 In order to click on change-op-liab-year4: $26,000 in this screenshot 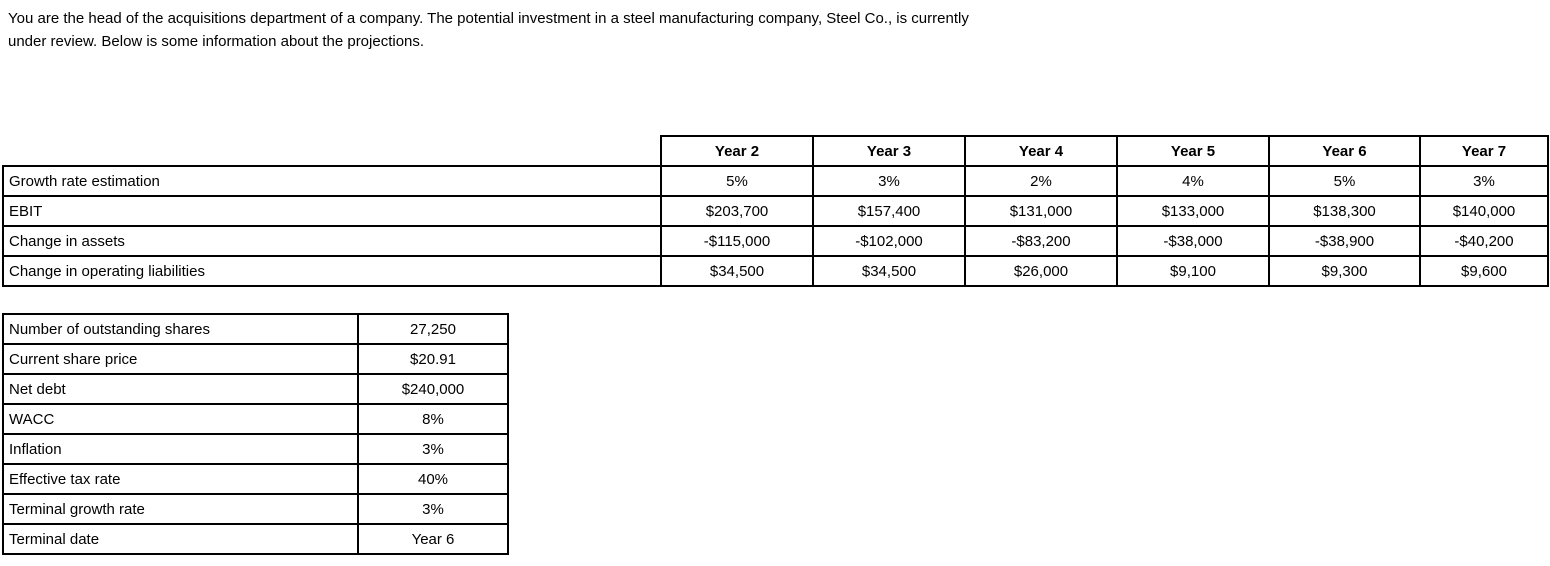, I will do `click(1041, 271)`.